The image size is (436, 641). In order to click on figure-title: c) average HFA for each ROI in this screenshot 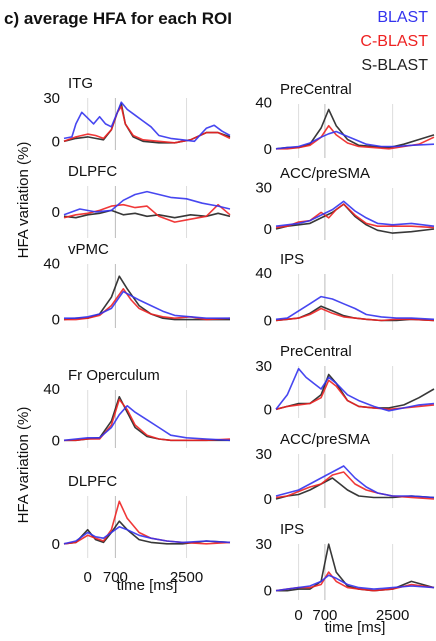, I will do `click(118, 18)`.